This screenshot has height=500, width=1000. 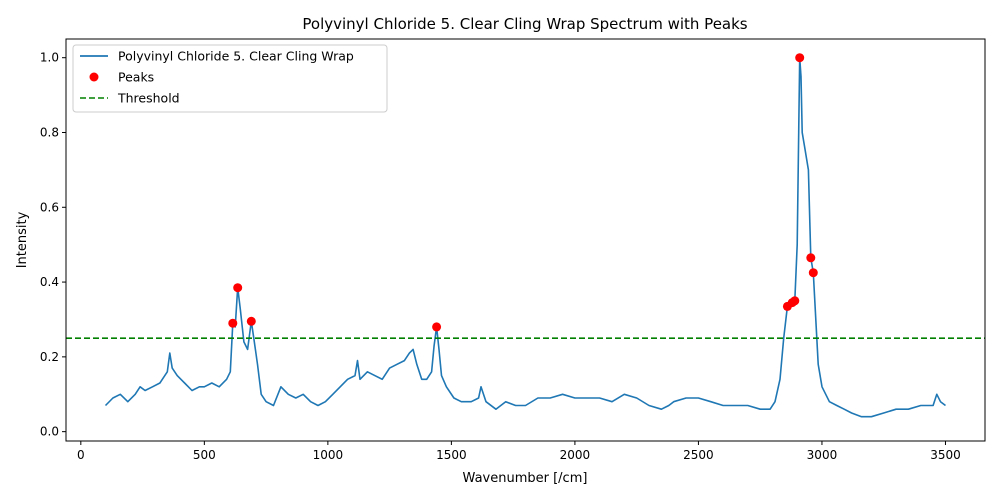 I want to click on x-axis-label: Wavenumber [/cm], so click(x=525, y=478).